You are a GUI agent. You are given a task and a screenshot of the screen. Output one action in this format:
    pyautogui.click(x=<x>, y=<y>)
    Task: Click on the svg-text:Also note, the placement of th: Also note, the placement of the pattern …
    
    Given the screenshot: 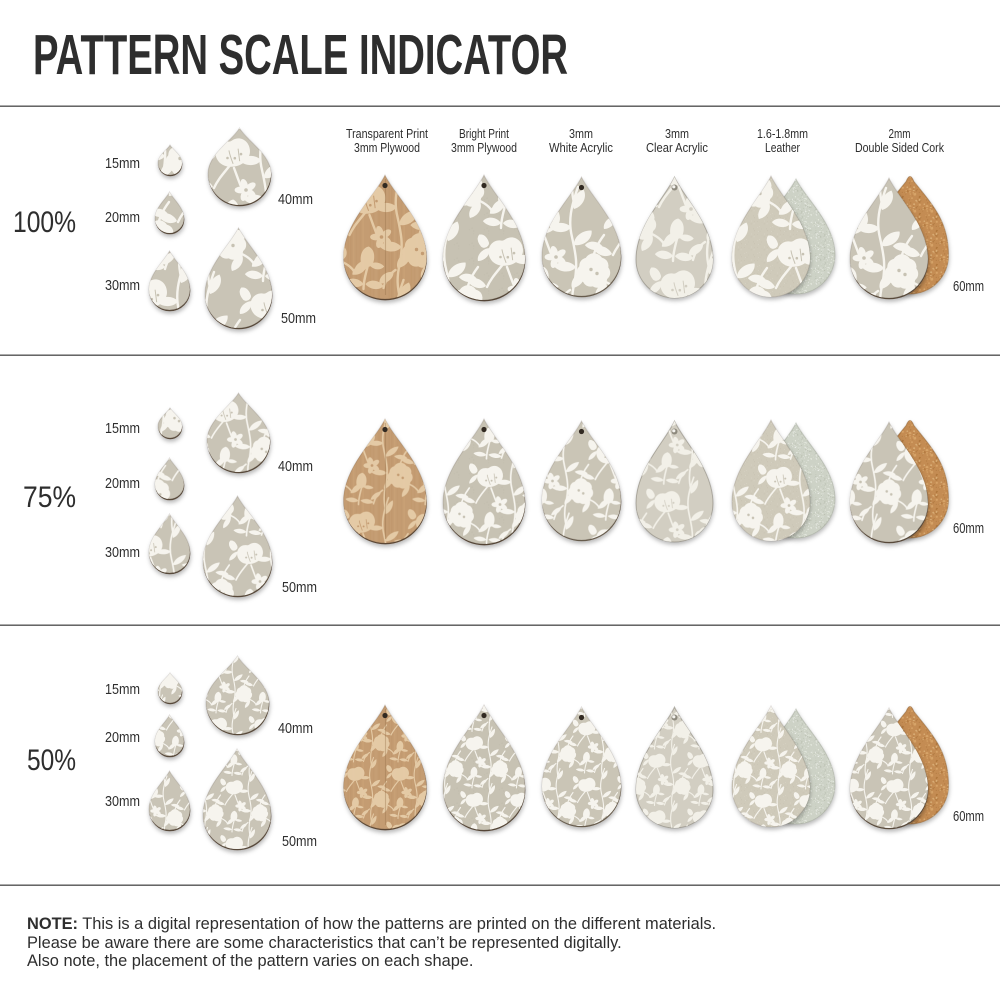 What is the action you would take?
    pyautogui.click(x=250, y=961)
    